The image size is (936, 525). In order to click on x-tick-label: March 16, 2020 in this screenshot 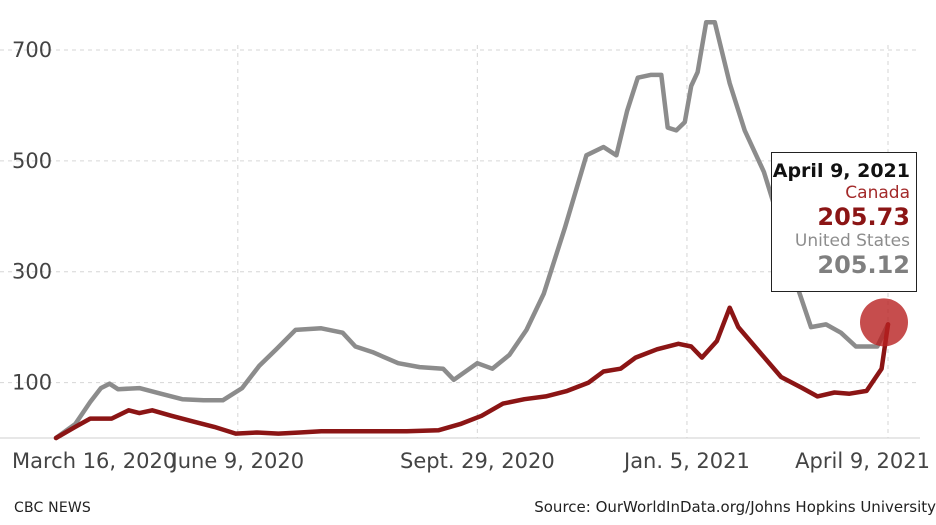, I will do `click(94, 461)`.